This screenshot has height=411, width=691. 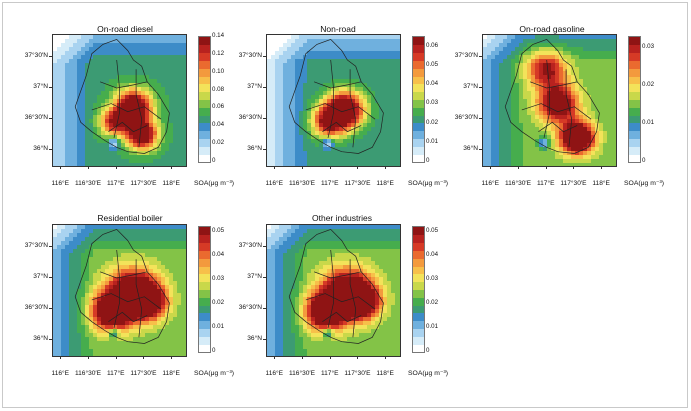 I want to click on map-raster, so click(x=119, y=290).